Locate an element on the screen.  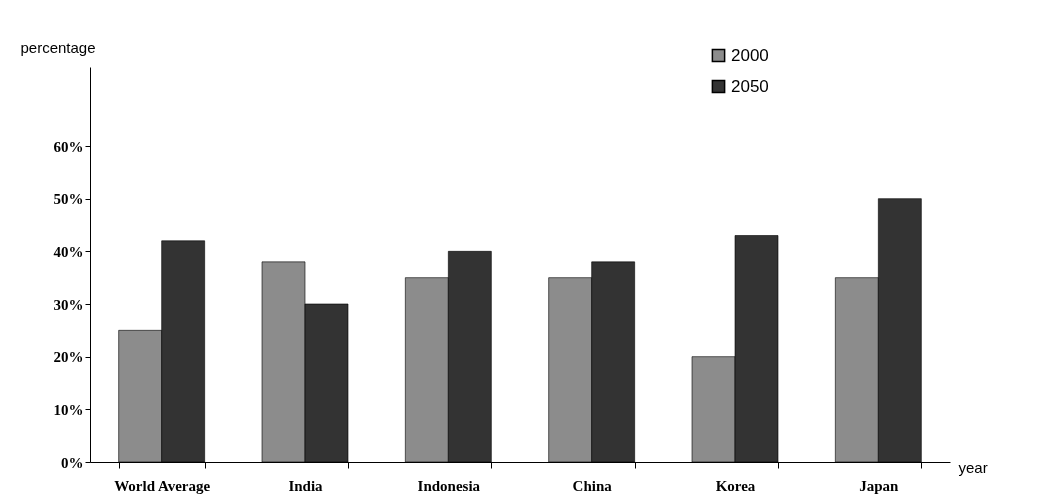
x-tick-label: World Average is located at coordinates (162, 485).